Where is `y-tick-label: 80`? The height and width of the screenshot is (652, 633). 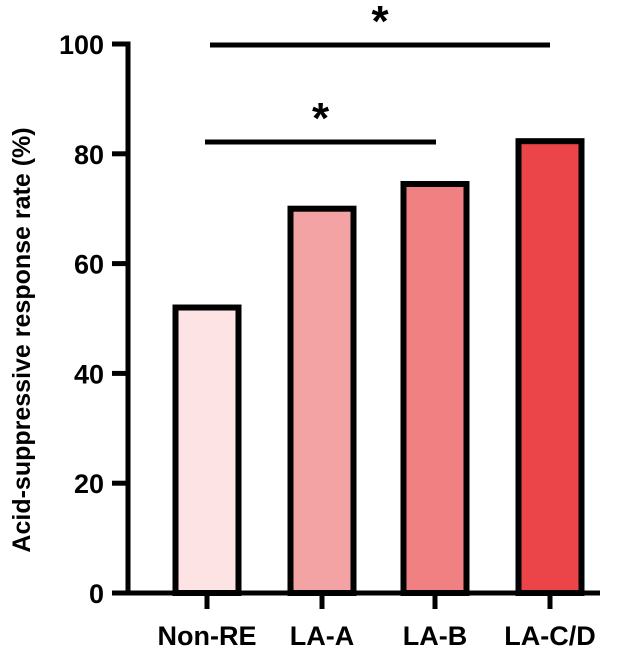
y-tick-label: 80 is located at coordinates (89, 155).